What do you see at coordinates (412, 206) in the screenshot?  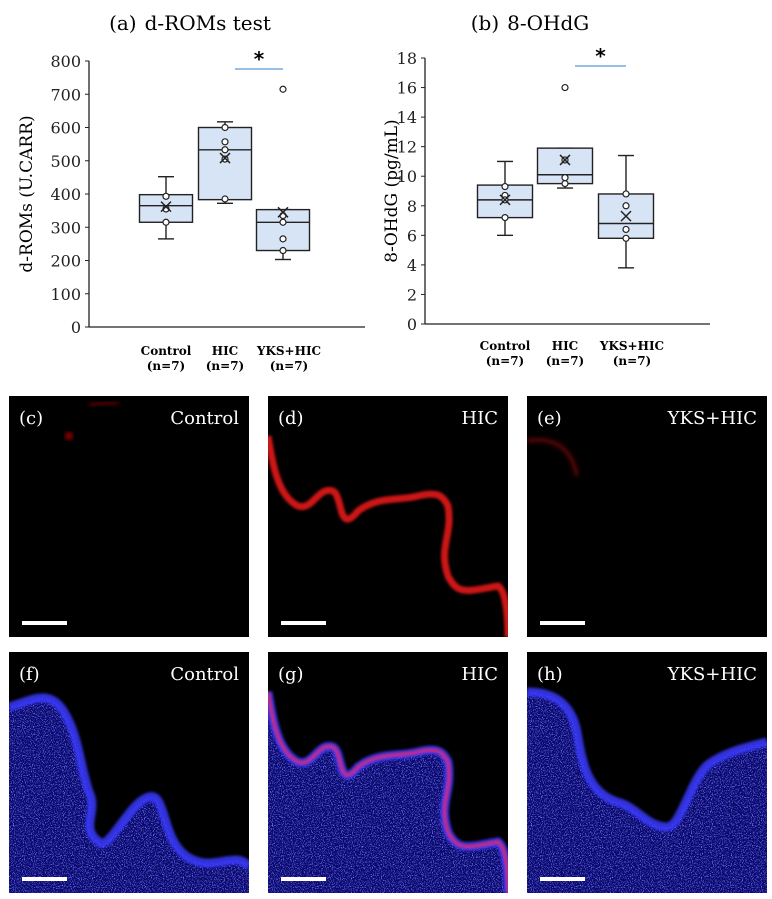 I see `y-tick-label: 8` at bounding box center [412, 206].